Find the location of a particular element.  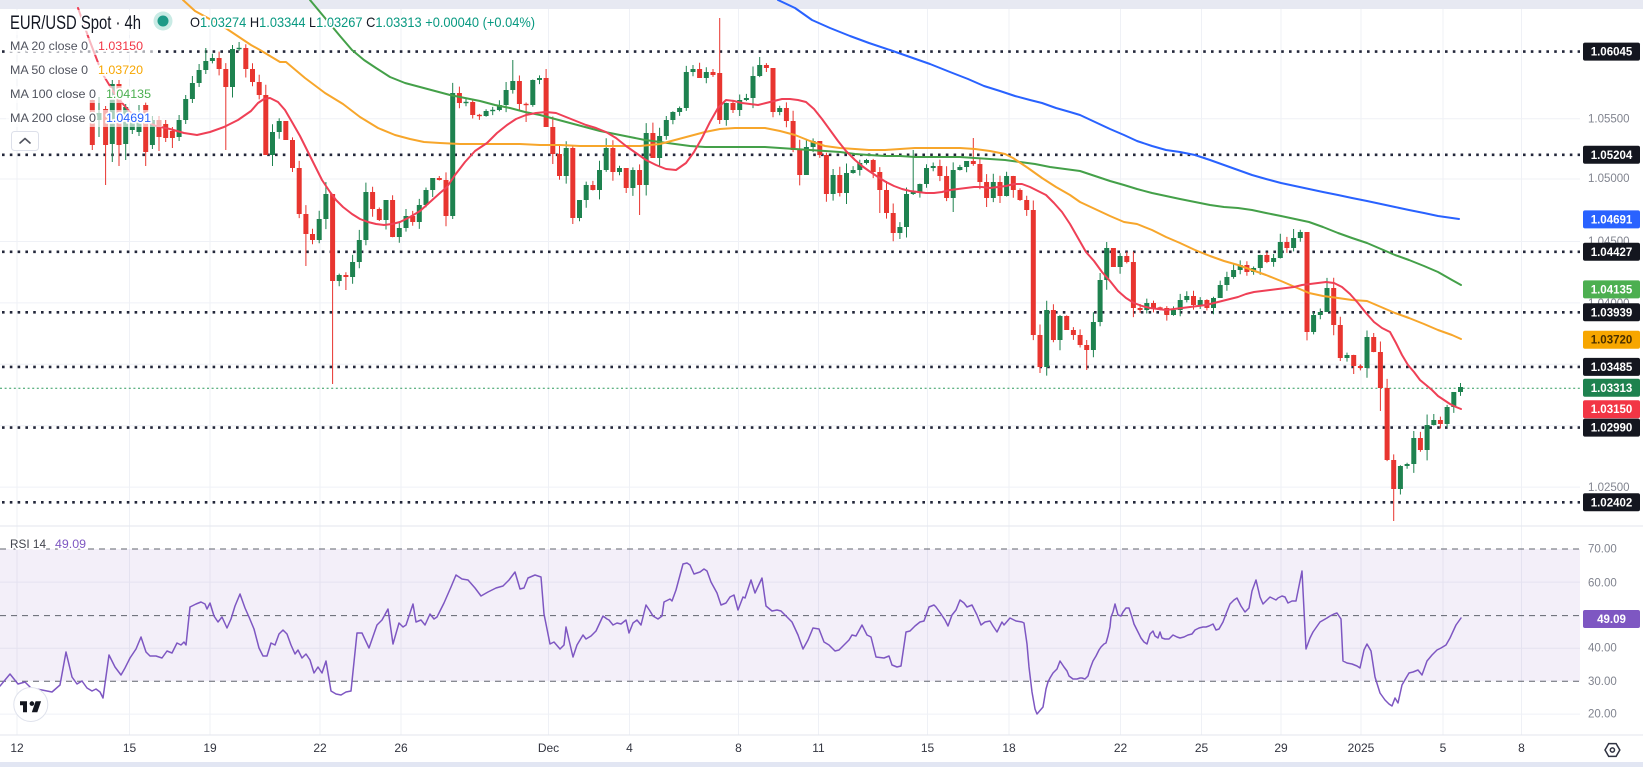

svg-text: 12 is located at coordinates (17, 748).